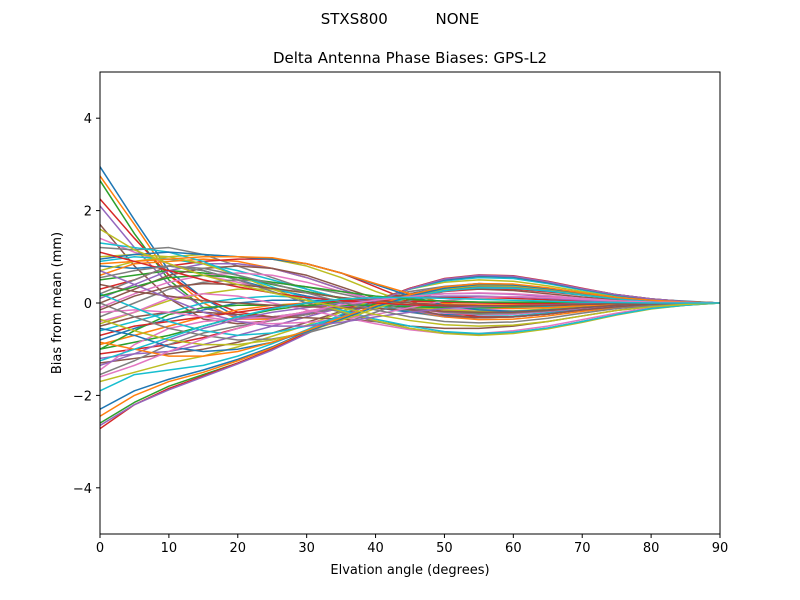 The height and width of the screenshot is (600, 800). Describe the element at coordinates (720, 548) in the screenshot. I see `x-tick-label: 90` at that location.